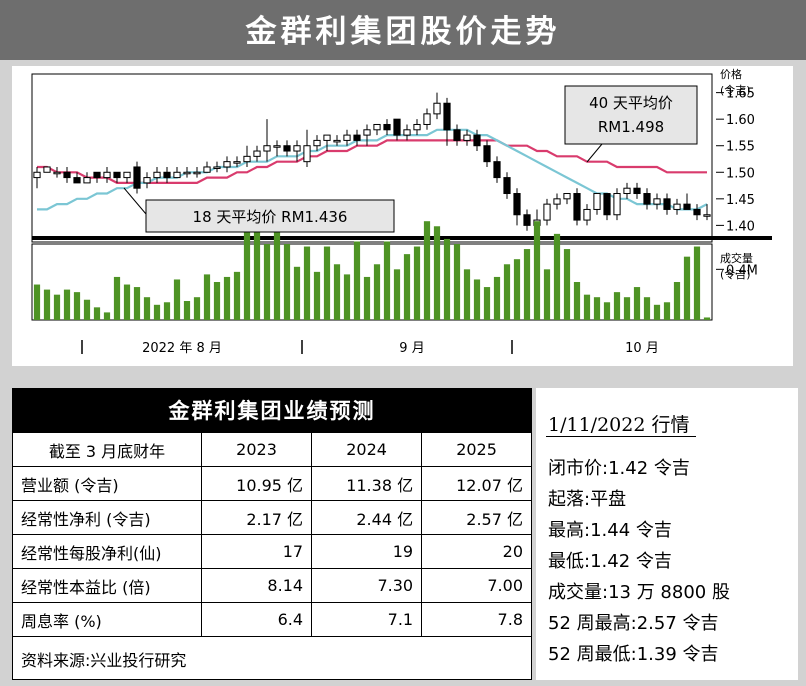 The height and width of the screenshot is (686, 806). I want to click on market-stat: 最低:1.42 令吉, so click(610, 561).